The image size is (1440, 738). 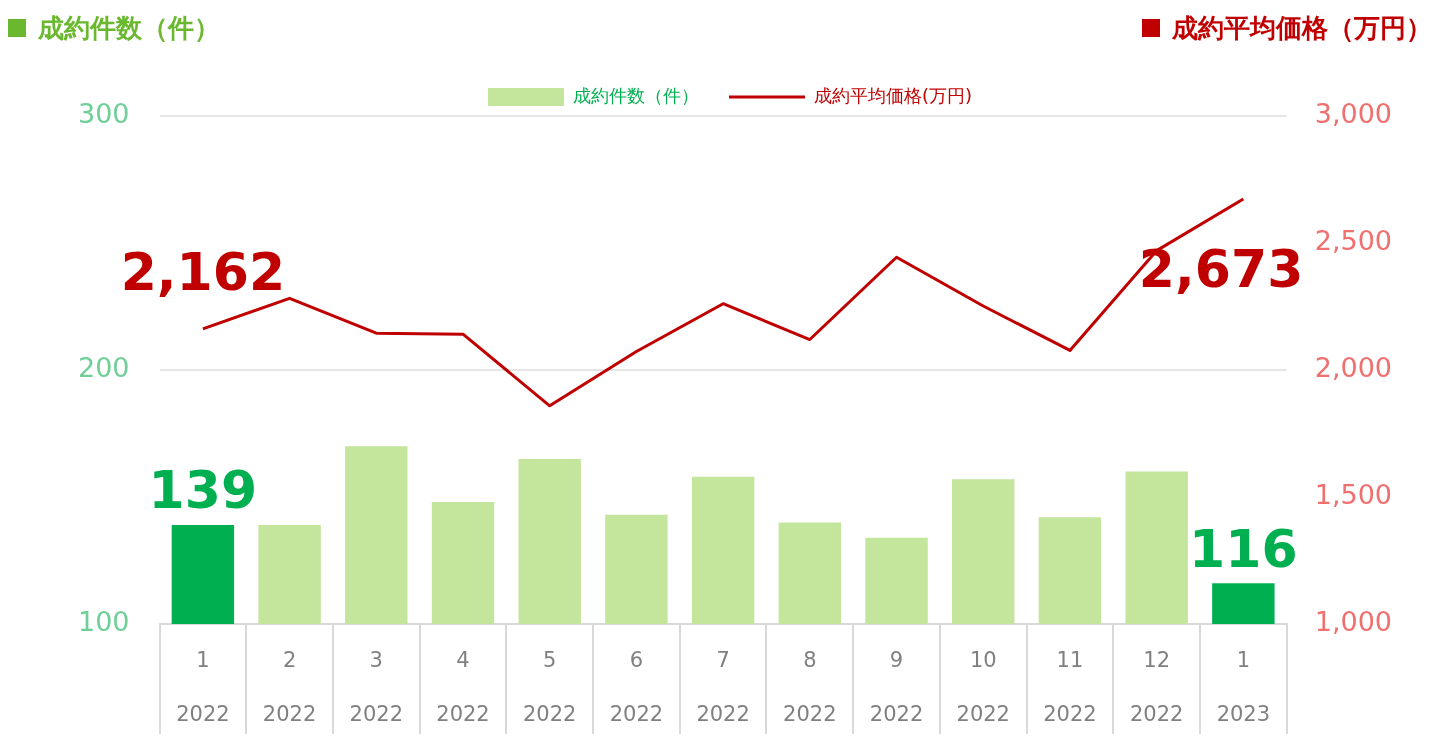 What do you see at coordinates (1353, 622) in the screenshot?
I see `y2-tick-label: 1,000` at bounding box center [1353, 622].